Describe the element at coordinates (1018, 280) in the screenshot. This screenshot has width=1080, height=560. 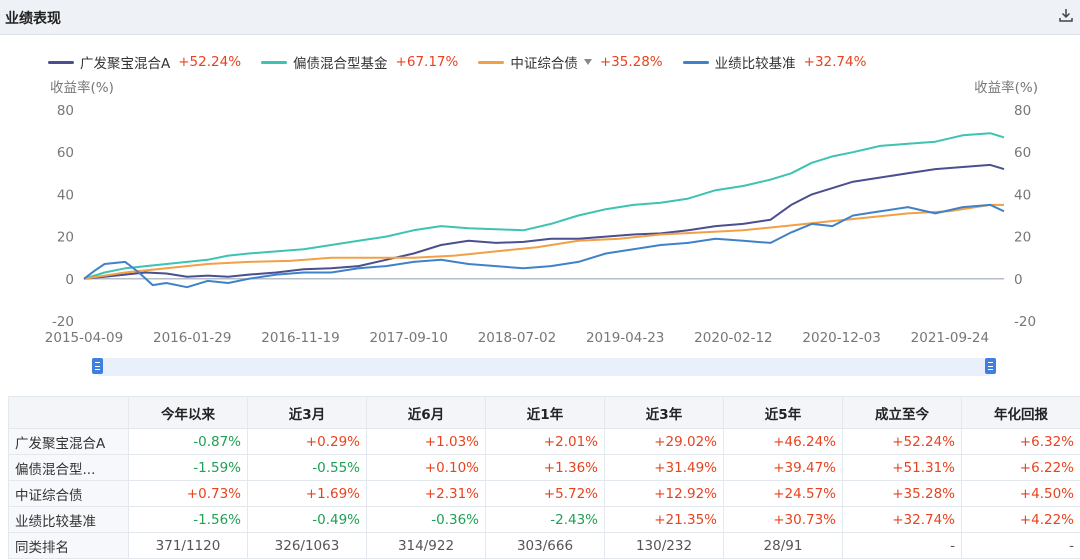
I see `y-tick-label-right: 0` at that location.